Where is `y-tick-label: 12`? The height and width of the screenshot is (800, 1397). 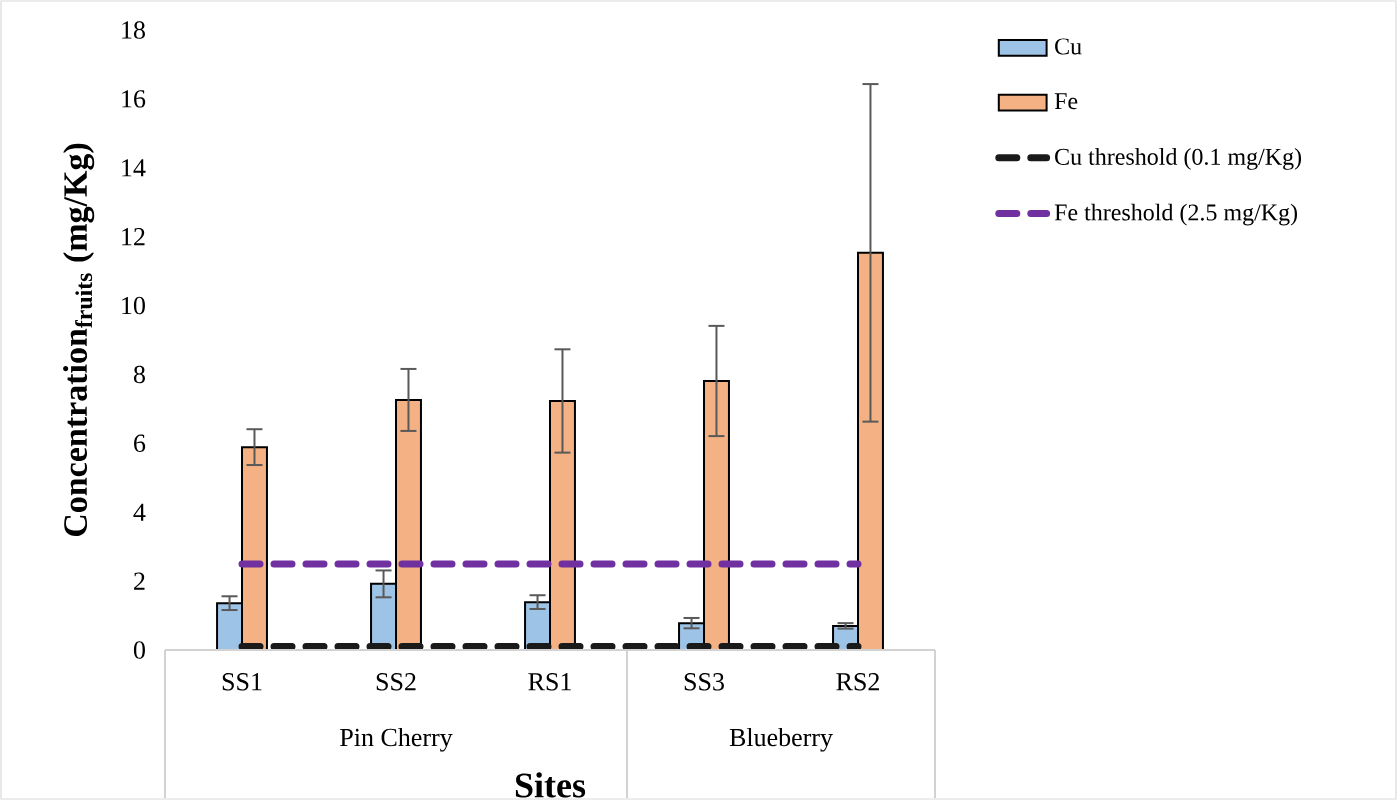 y-tick-label: 12 is located at coordinates (133, 237).